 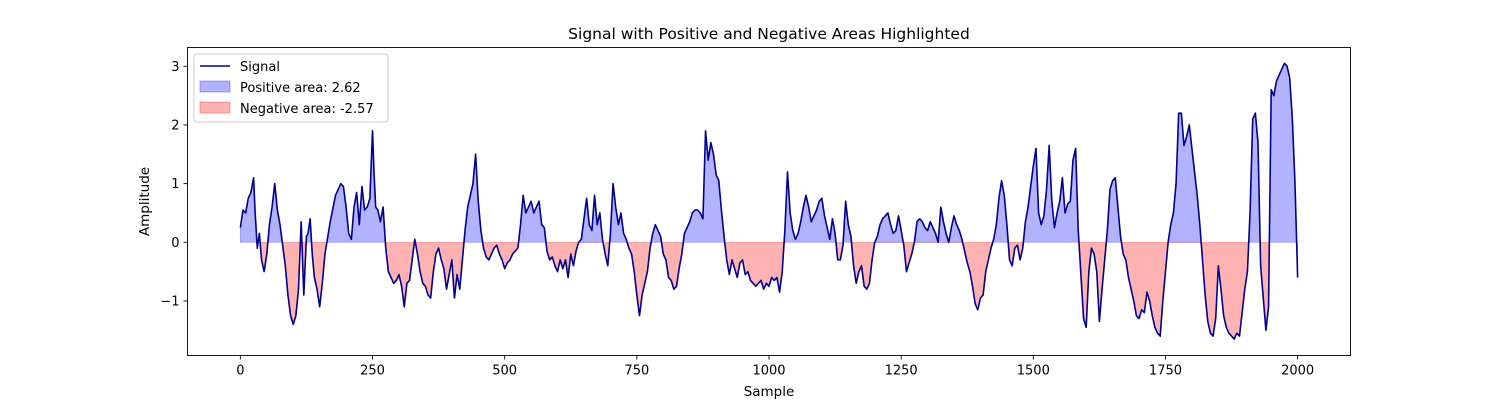 What do you see at coordinates (769, 392) in the screenshot?
I see `x-axis-label: Sample` at bounding box center [769, 392].